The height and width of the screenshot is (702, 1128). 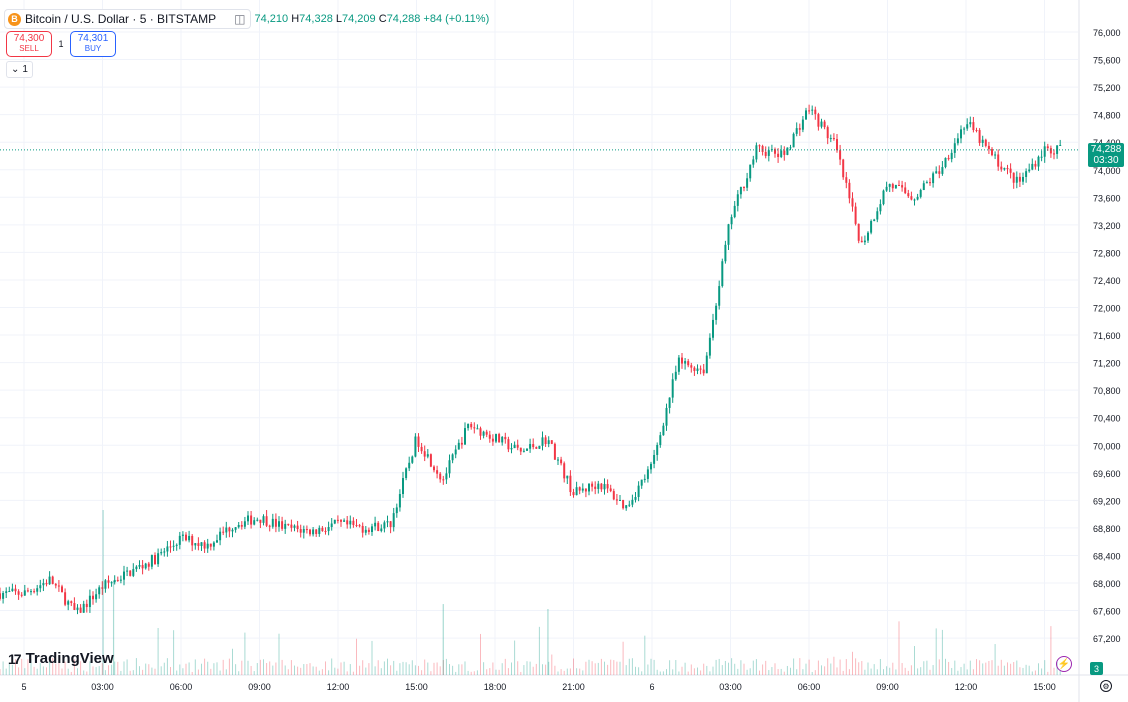 I want to click on buy-button: 74,301 BUY, so click(x=93, y=44).